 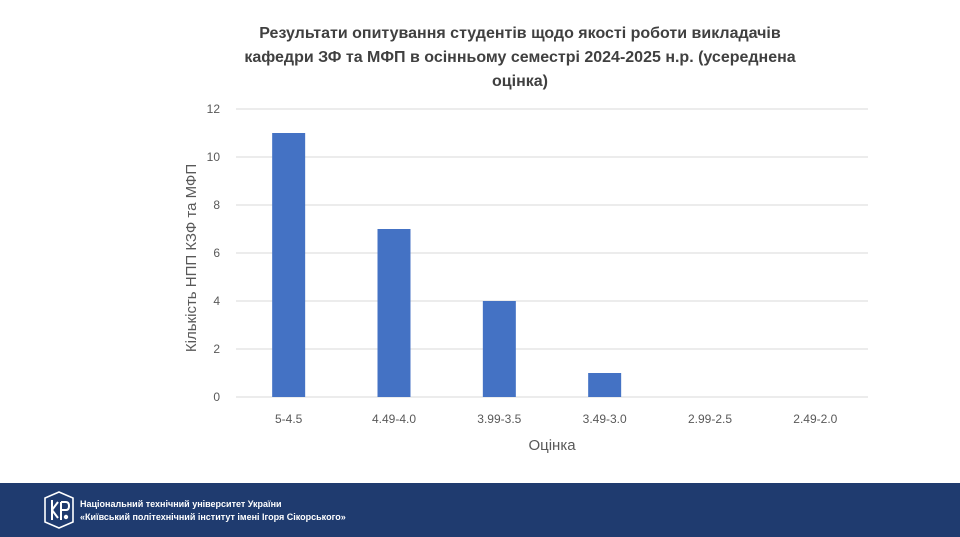 I want to click on kpi-logo-icon, so click(x=59, y=510).